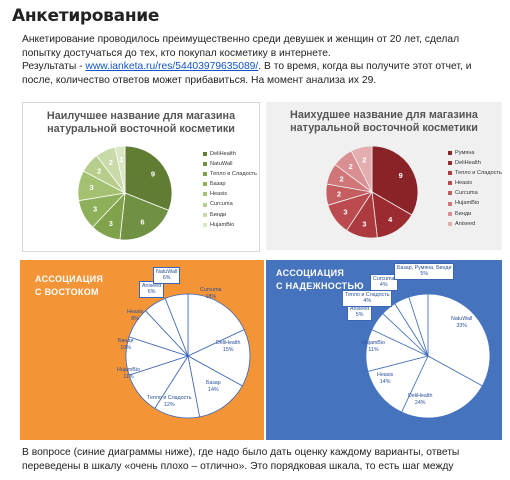 The width and height of the screenshot is (510, 480). What do you see at coordinates (466, 193) in the screenshot?
I see `worst-legend-label-4: Curcuma` at bounding box center [466, 193].